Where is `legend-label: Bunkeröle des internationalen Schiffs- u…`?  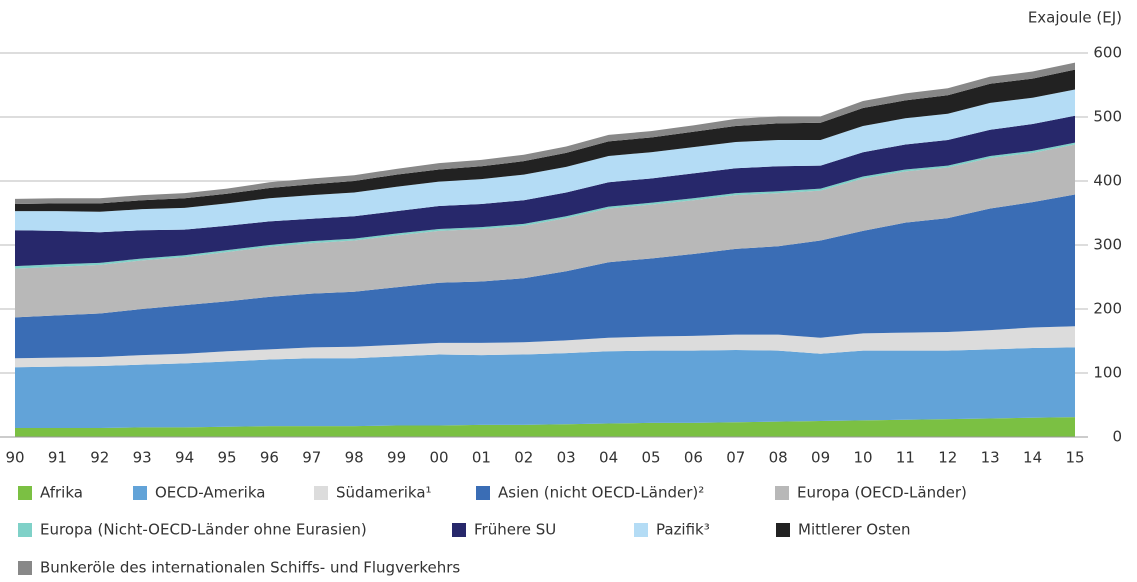
legend-label: Bunkeröle des internationalen Schiffs- u… is located at coordinates (250, 568).